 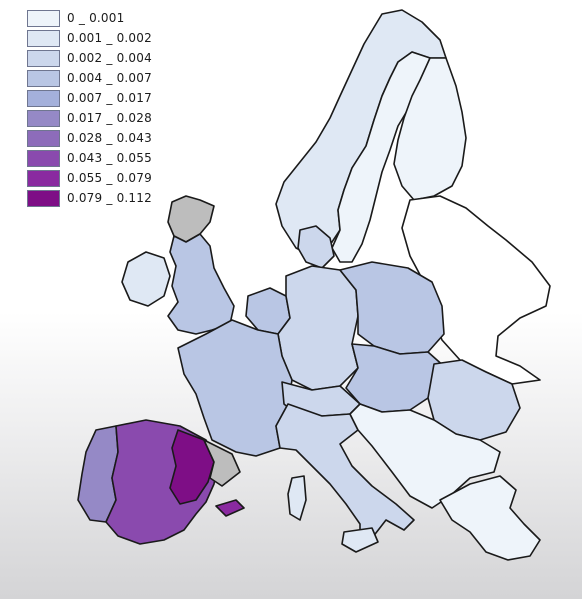 I want to click on legend-row: 0.002 _ 0.004, so click(x=89, y=58).